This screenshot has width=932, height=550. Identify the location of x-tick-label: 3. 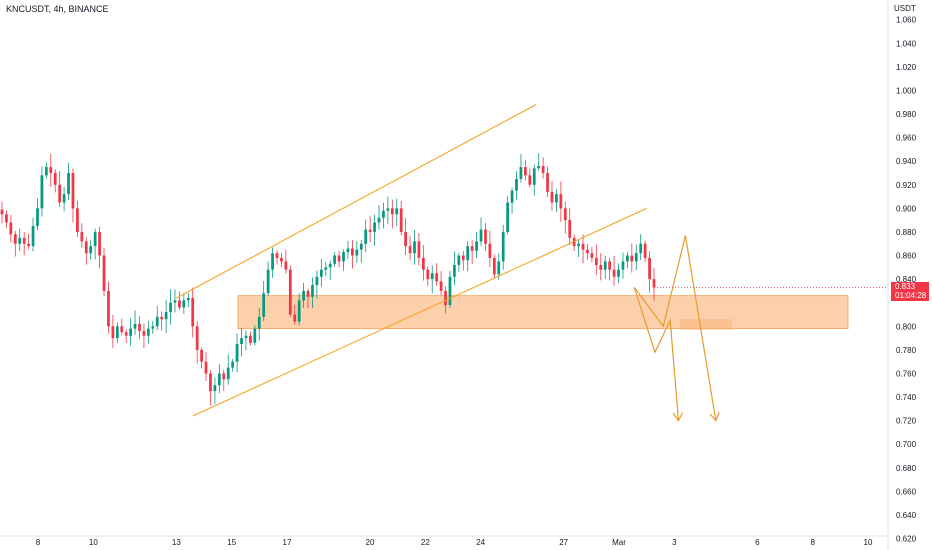
(674, 542).